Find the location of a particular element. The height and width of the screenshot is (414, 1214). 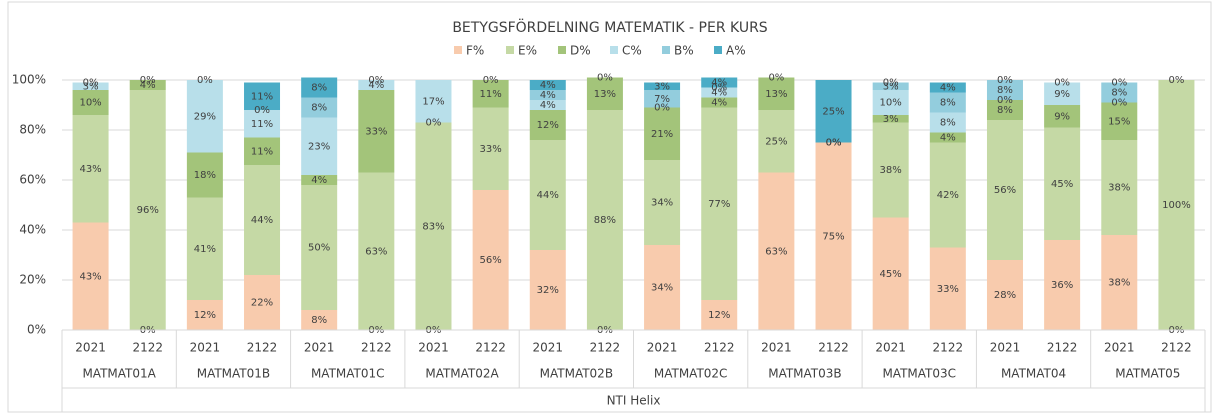

data-label: 75% is located at coordinates (833, 236).